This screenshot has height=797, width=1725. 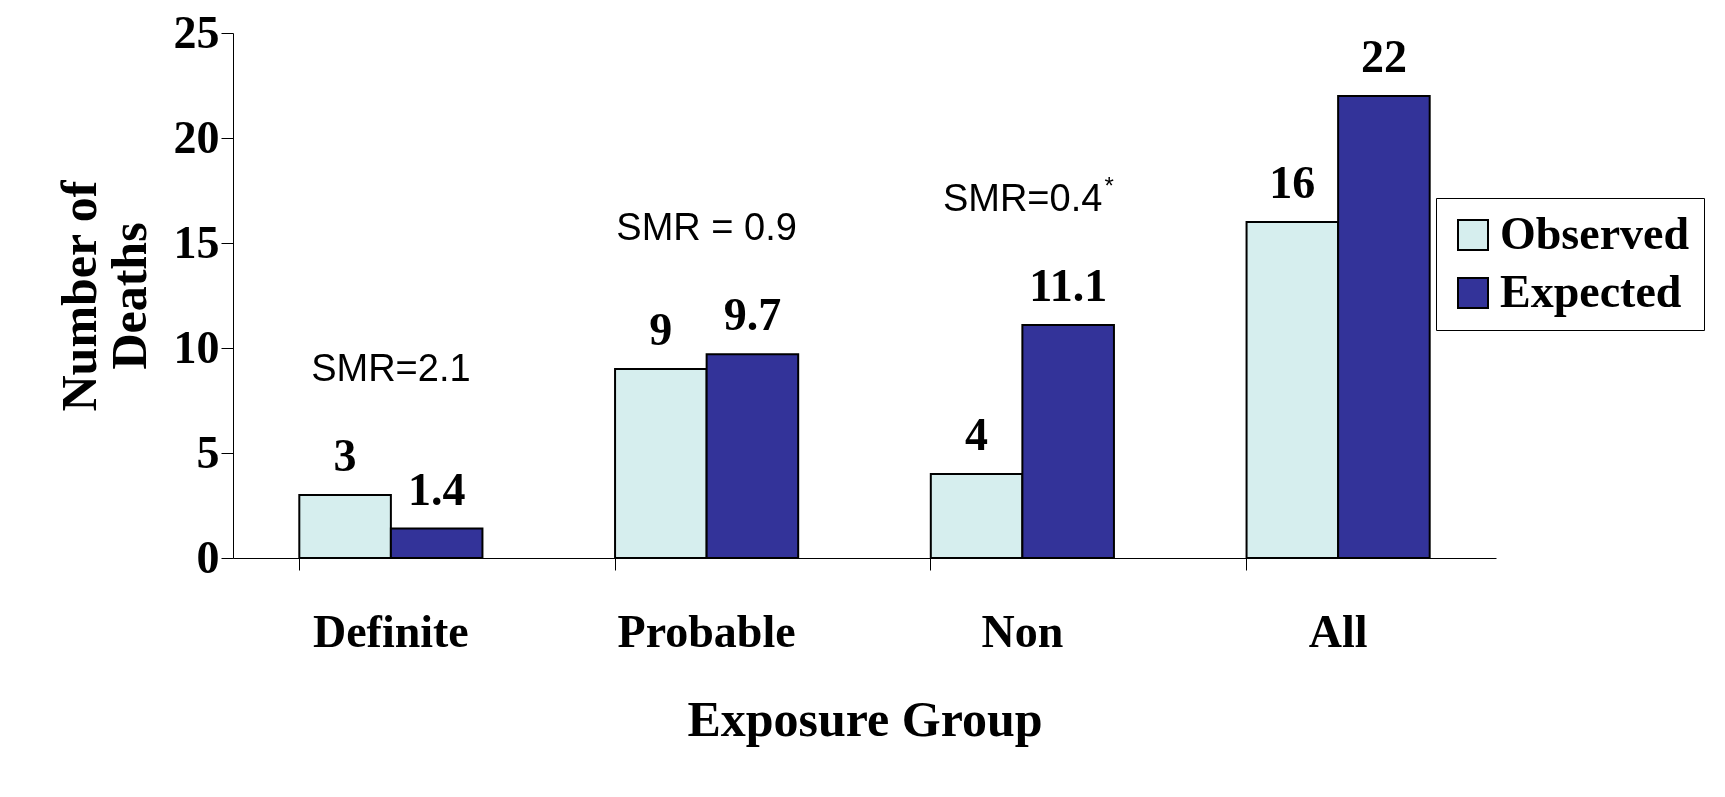 I want to click on x-tick-label: Definite, so click(x=390, y=631).